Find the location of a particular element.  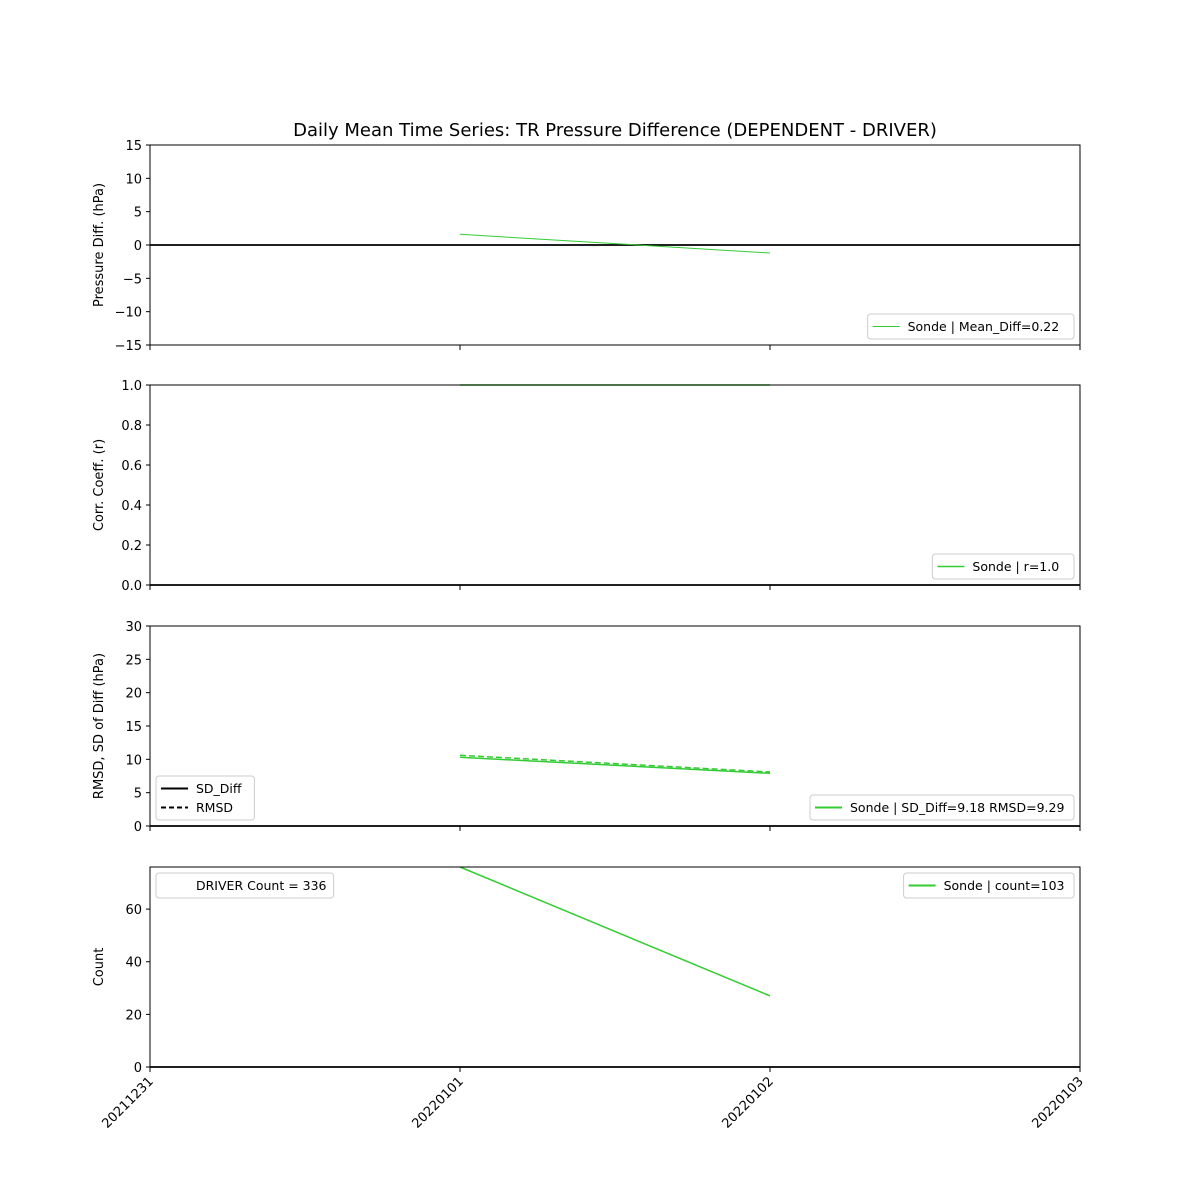

y-tick-label: 40 is located at coordinates (133, 963).